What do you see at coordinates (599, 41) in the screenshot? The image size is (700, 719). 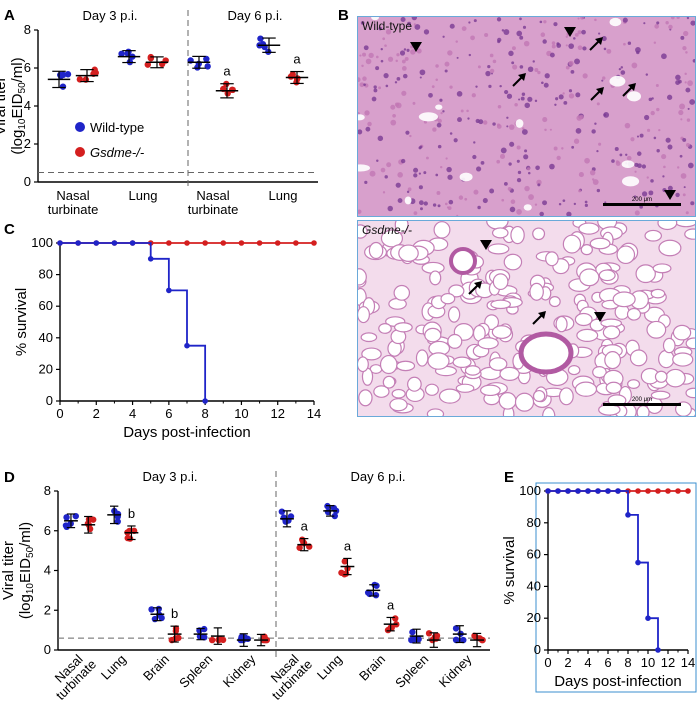 I see `arrow-marker-head` at bounding box center [599, 41].